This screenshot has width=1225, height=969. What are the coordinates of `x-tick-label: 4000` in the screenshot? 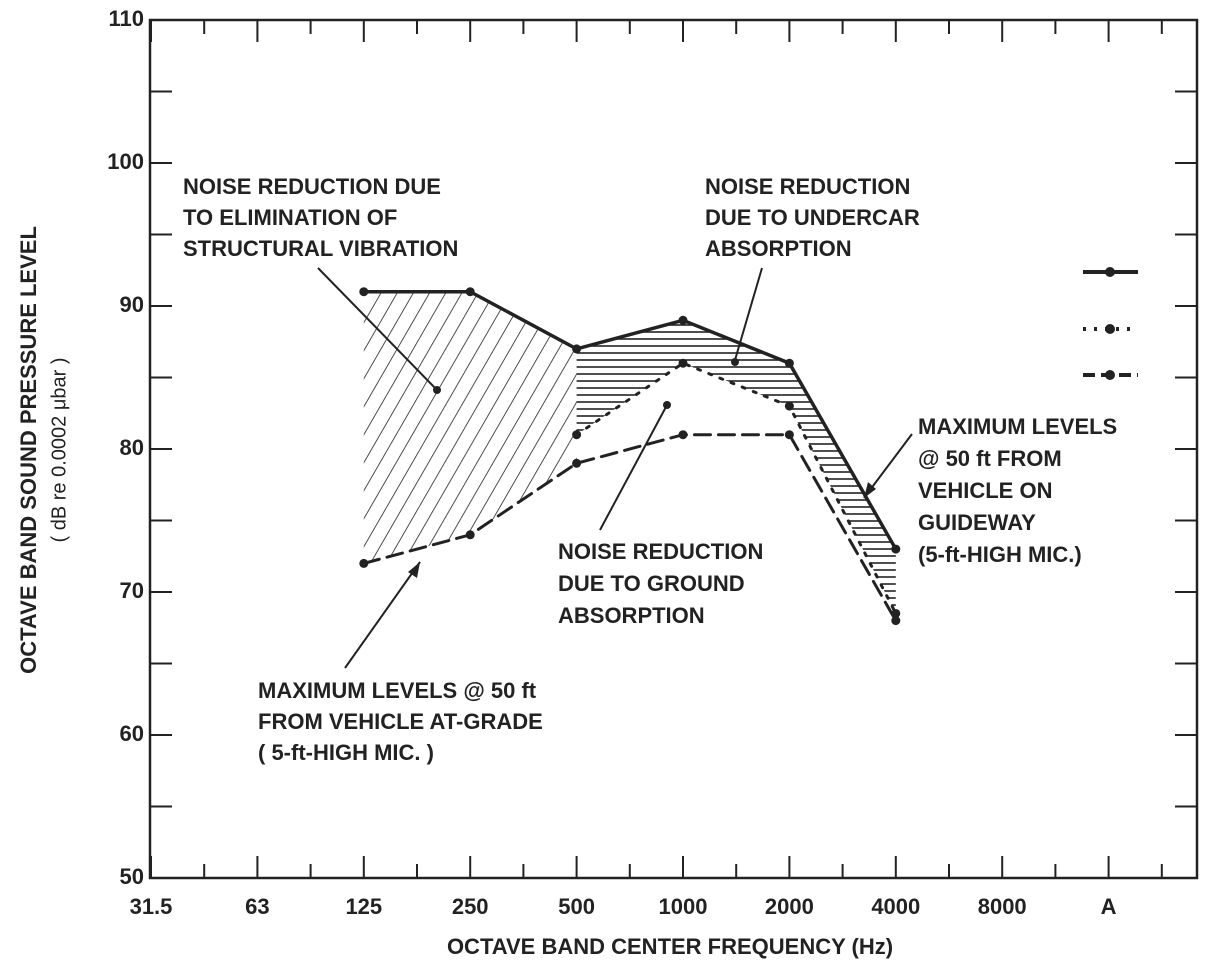 It's located at (895, 906).